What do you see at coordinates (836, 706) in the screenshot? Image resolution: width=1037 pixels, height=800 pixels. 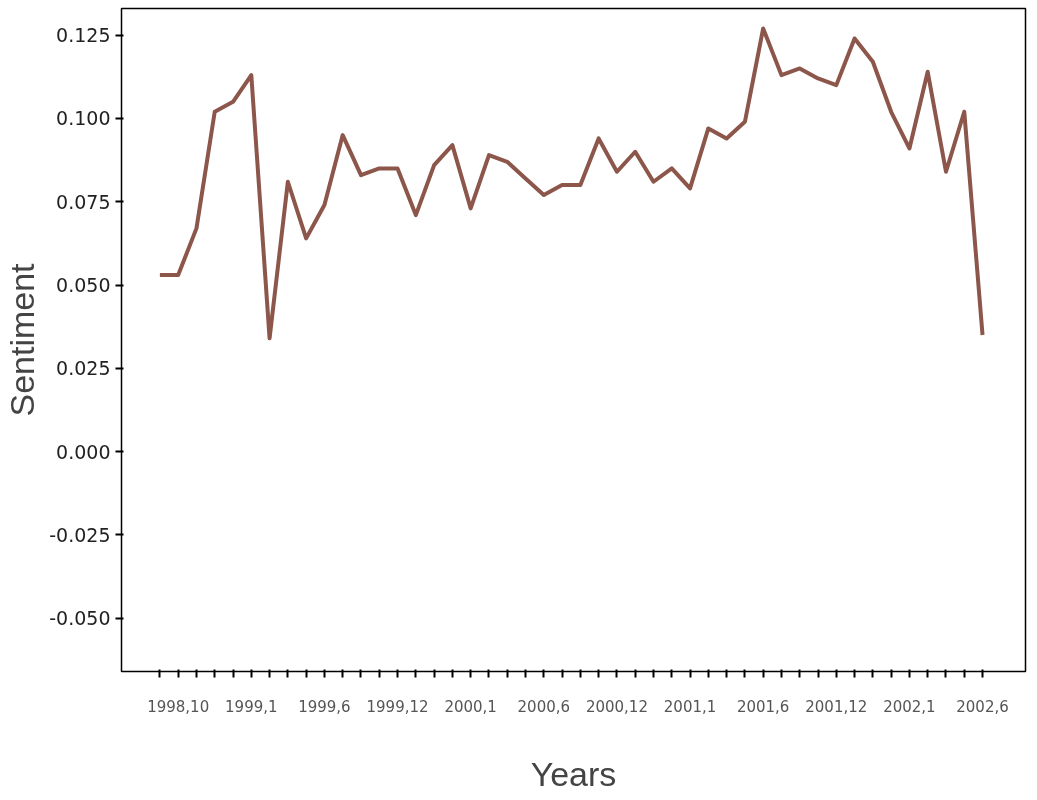 I see `x-tick-label: 2001,12` at bounding box center [836, 706].